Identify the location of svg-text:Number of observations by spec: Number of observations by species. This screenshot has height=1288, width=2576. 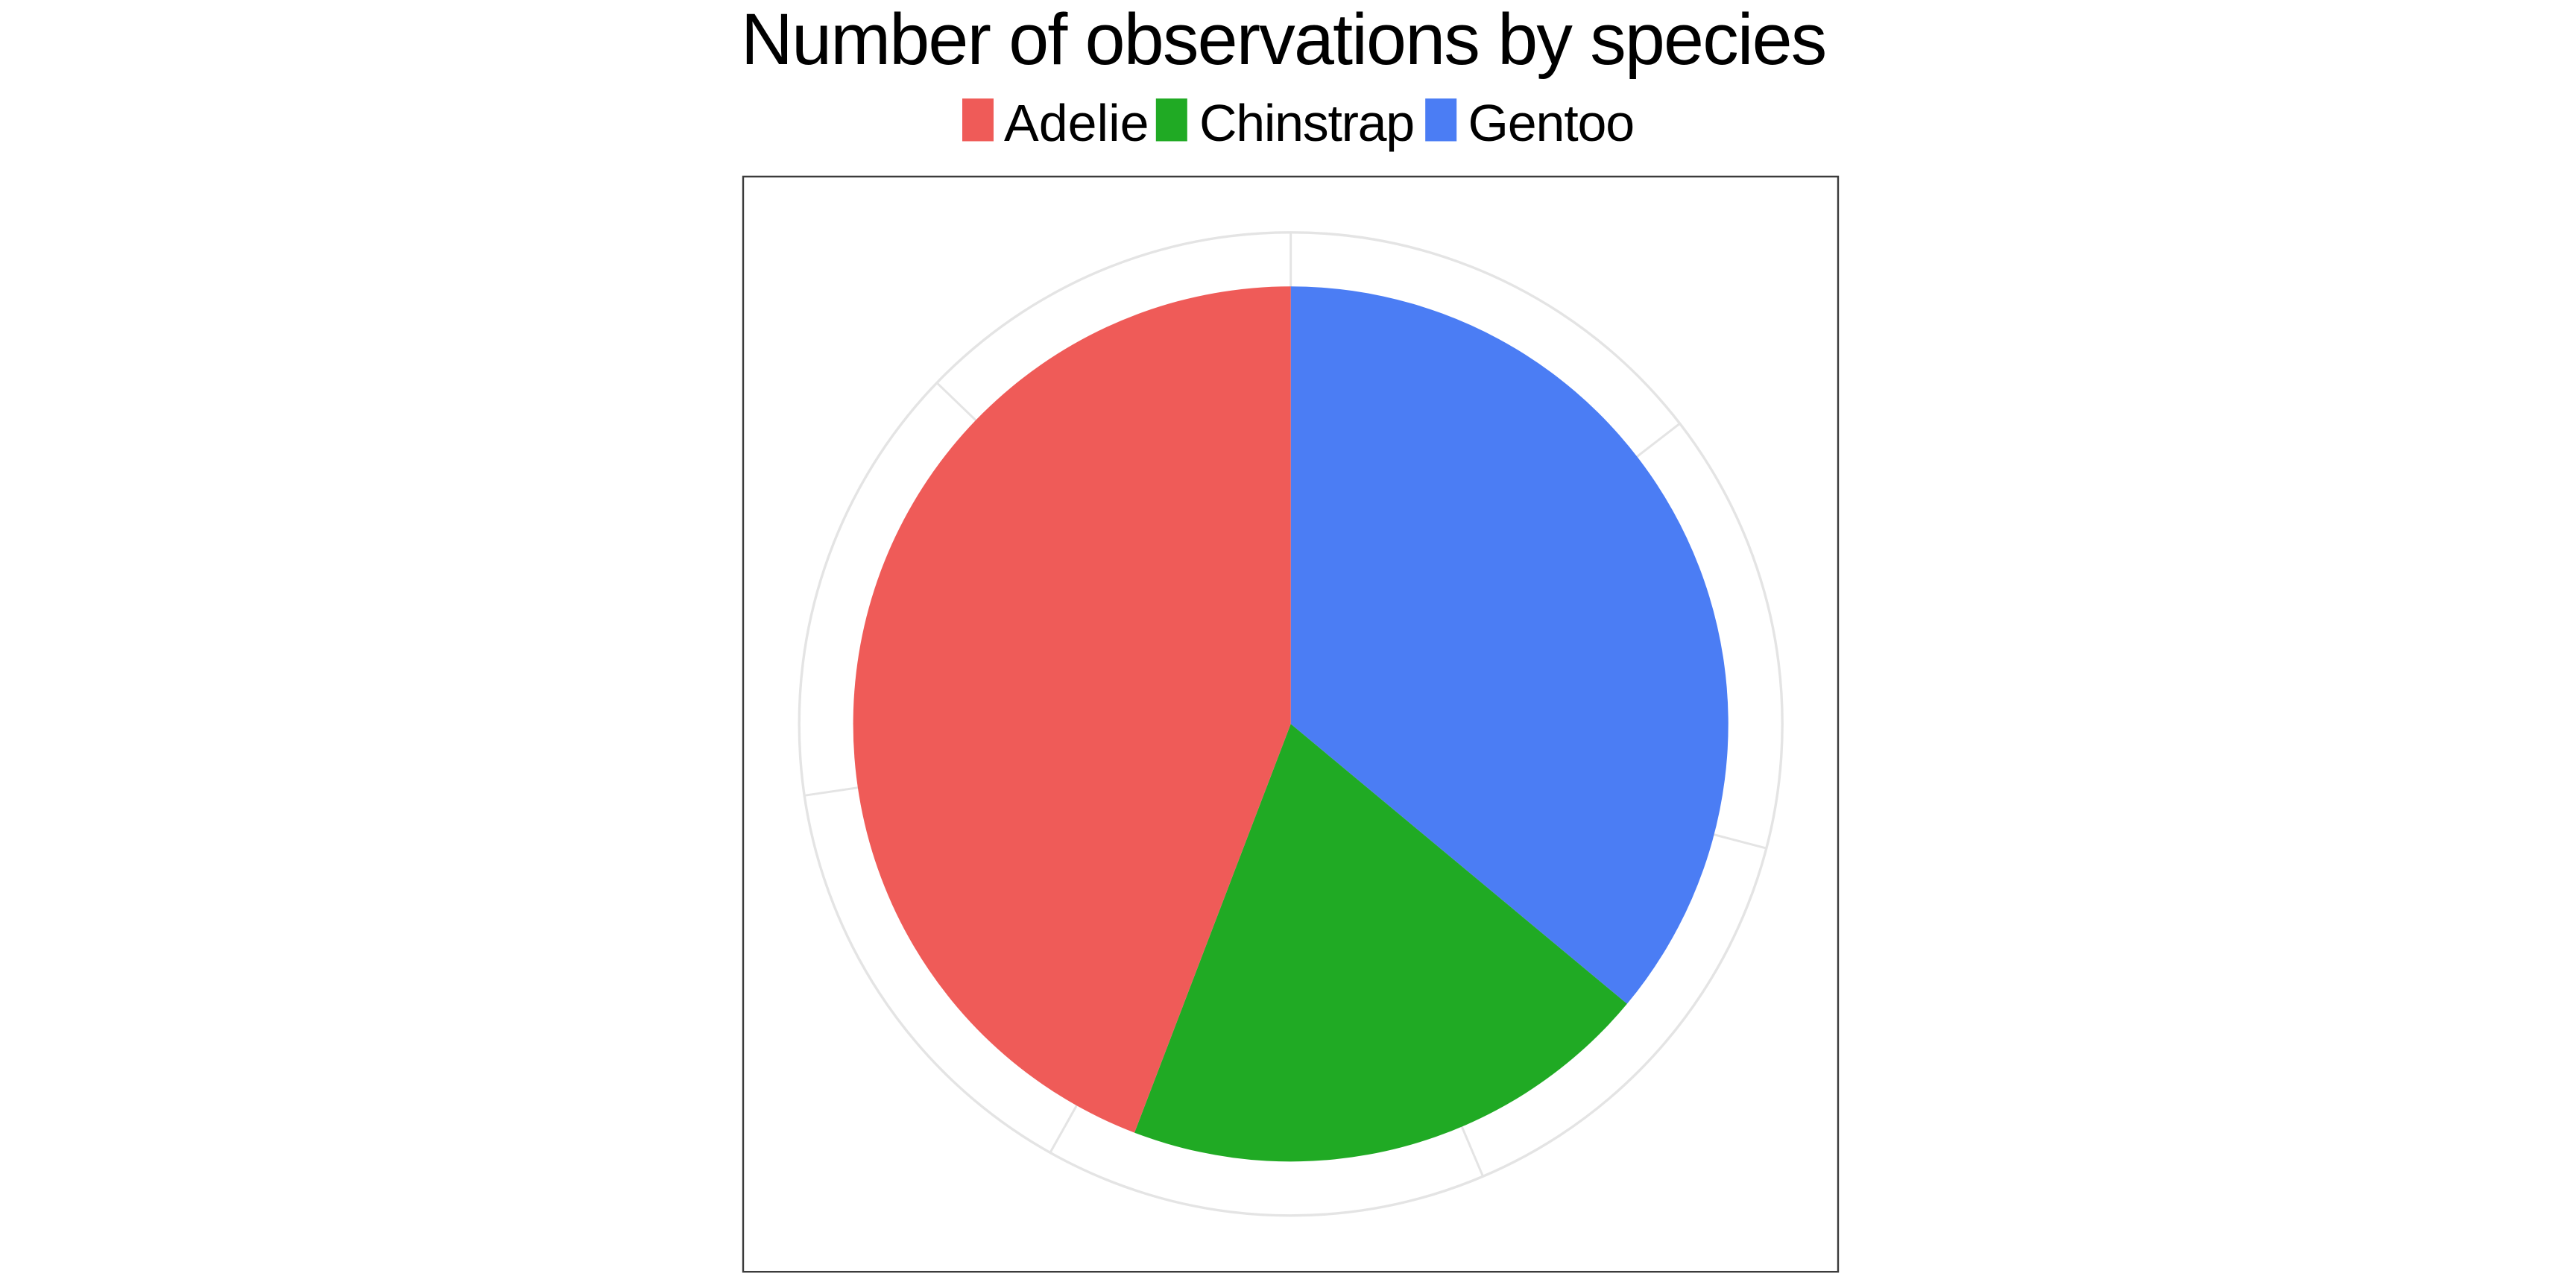
(1283, 40).